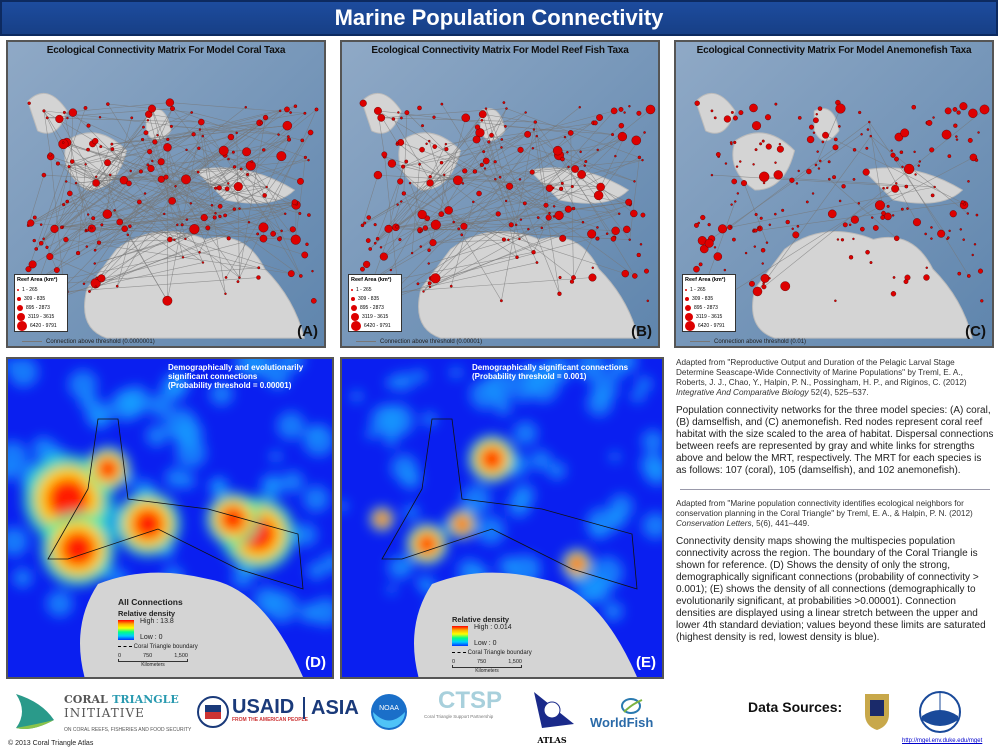  Describe the element at coordinates (148, 656) in the screenshot. I see `scale-tick: 750` at that location.